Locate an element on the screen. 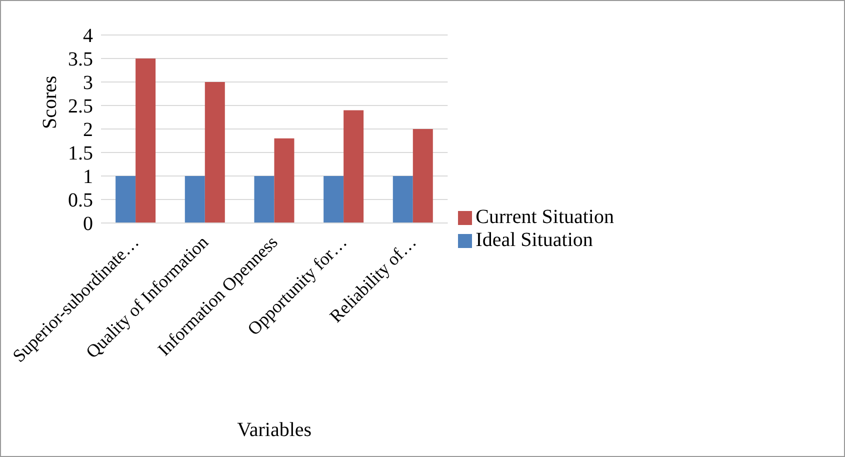  x-axis-title: Variables is located at coordinates (274, 430).